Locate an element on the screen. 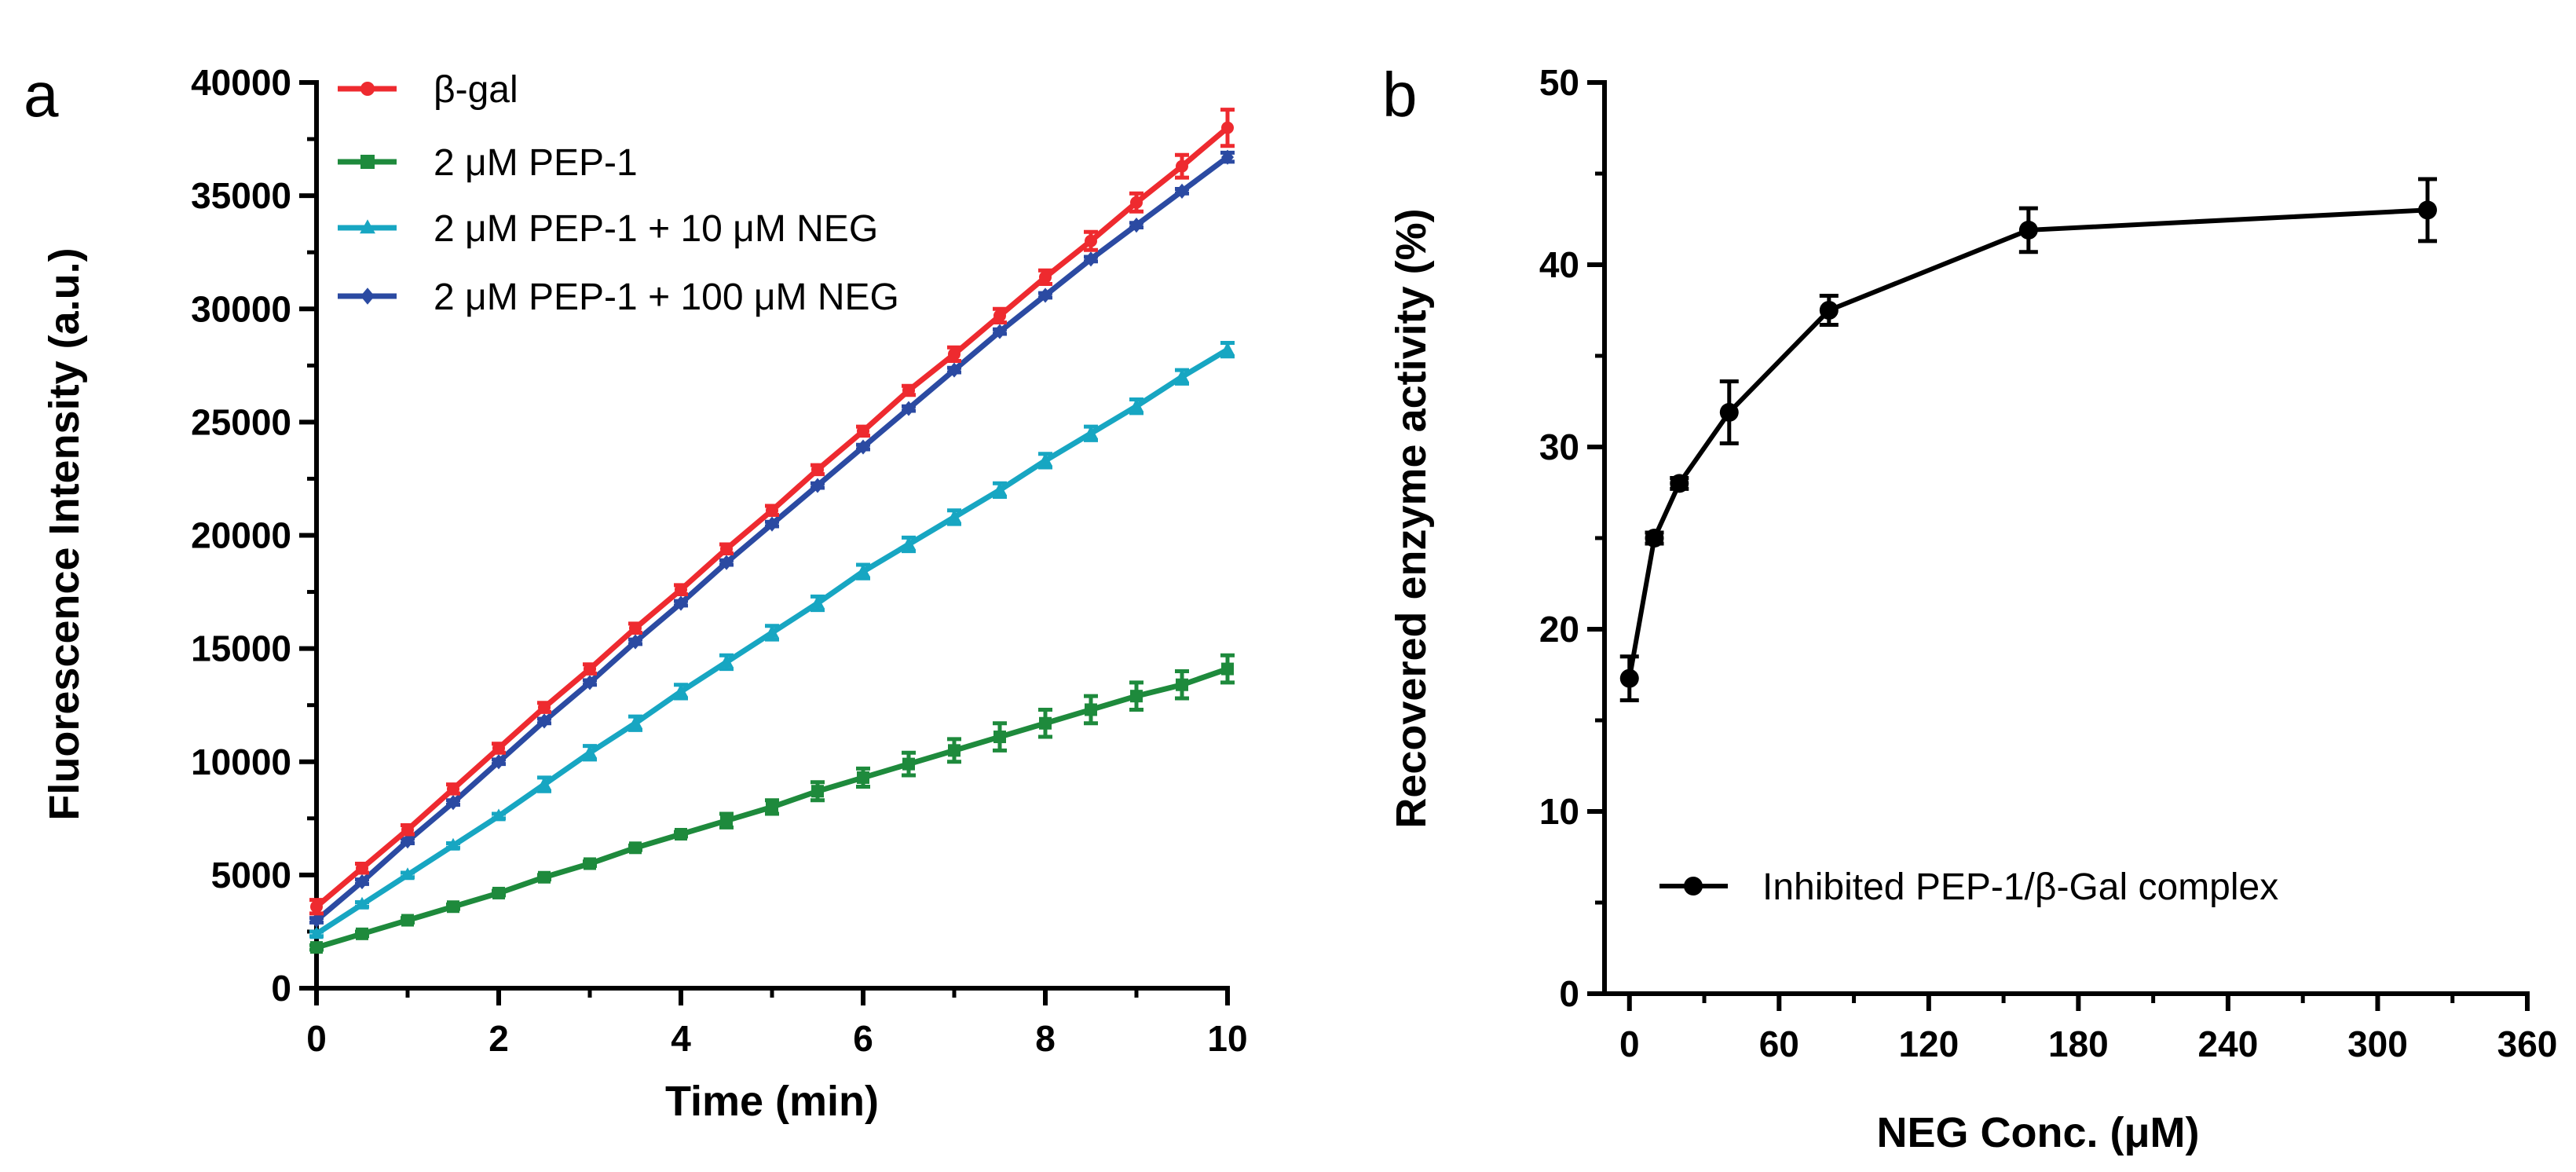 The height and width of the screenshot is (1172, 2576). panel-b-legend: Inhibited PEP-1/β-Gal complex is located at coordinates (1969, 887).